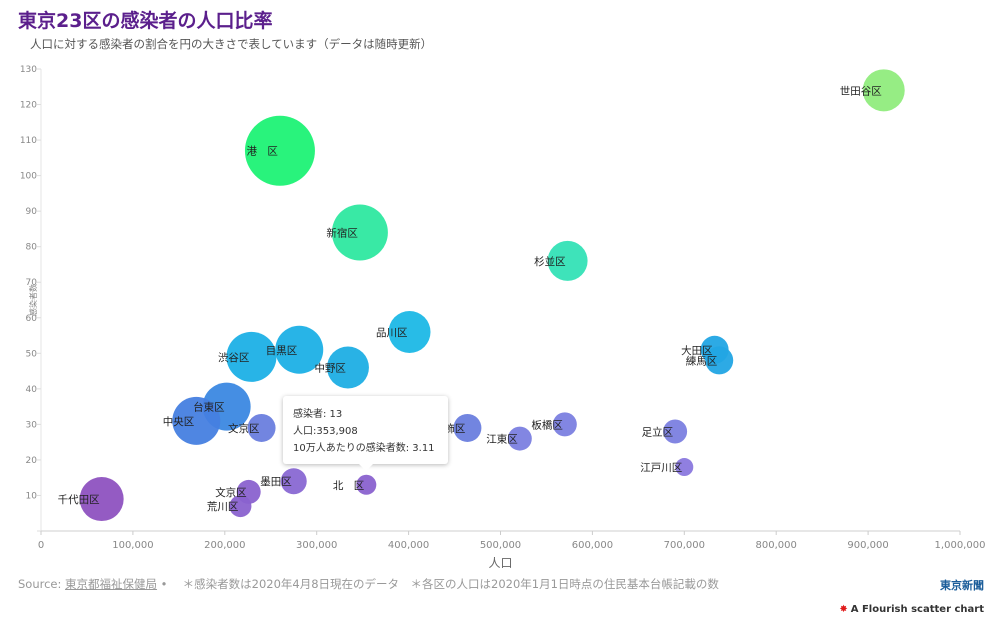 This screenshot has width=1000, height=623. I want to click on bubble-label-7: 中野区, so click(330, 368).